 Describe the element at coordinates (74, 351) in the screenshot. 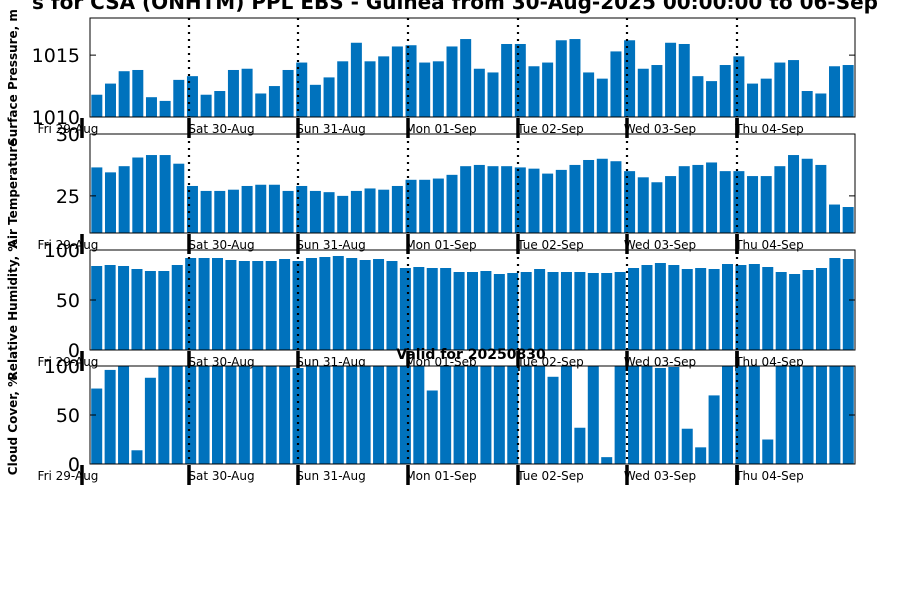

I see `y-tick-label: 0` at that location.